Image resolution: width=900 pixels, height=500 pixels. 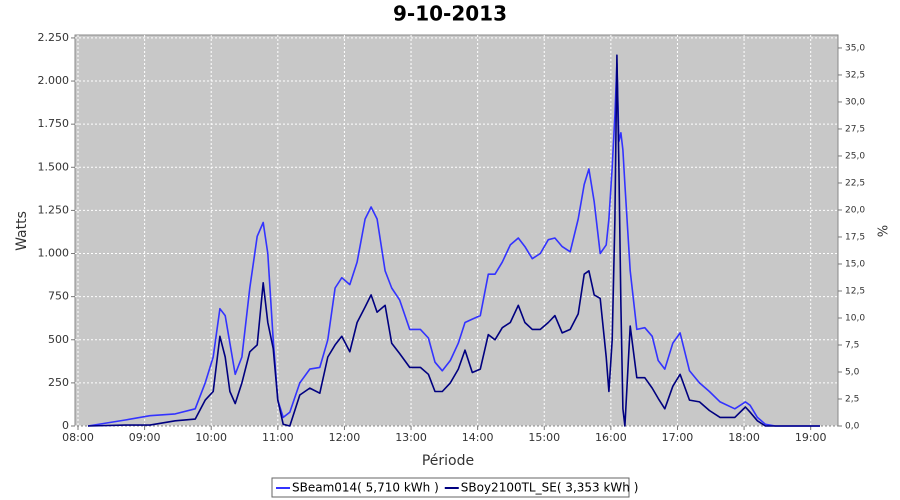 What do you see at coordinates (54, 166) in the screenshot?
I see `y-tick-label: 1.500` at bounding box center [54, 166].